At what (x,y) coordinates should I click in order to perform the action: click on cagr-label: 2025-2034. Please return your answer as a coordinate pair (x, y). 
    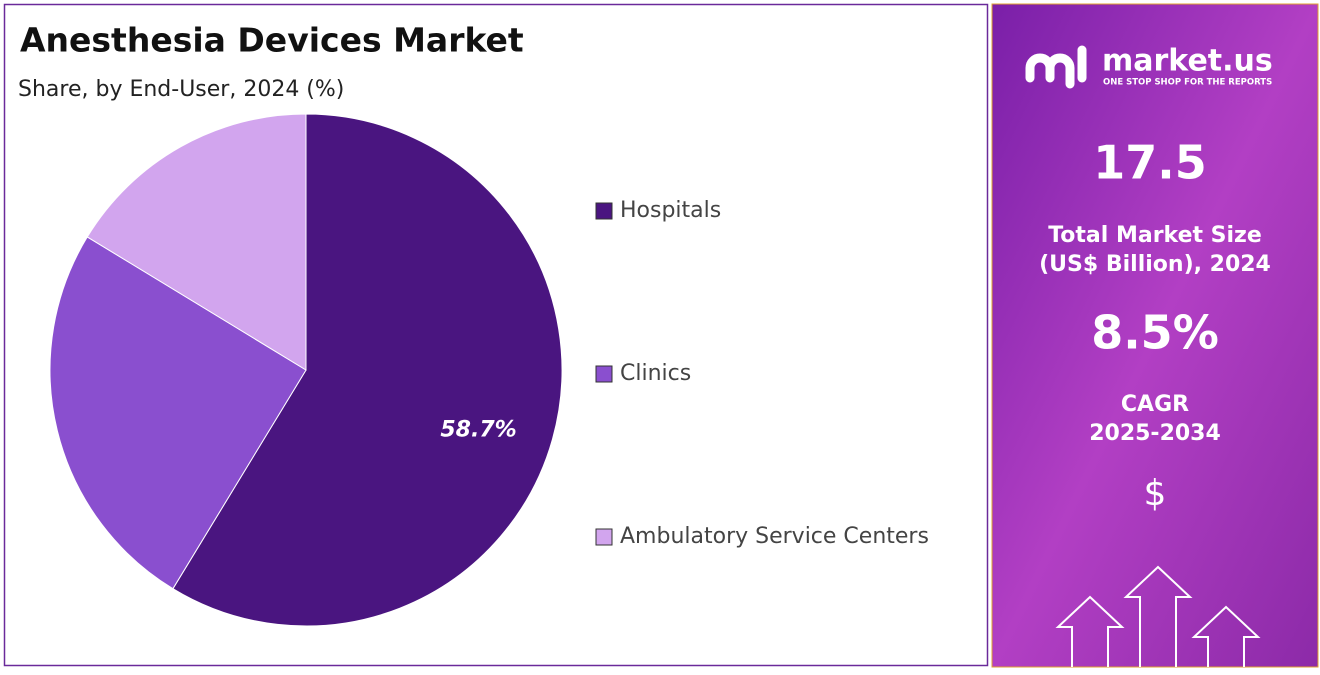
    Looking at the image, I should click on (1155, 433).